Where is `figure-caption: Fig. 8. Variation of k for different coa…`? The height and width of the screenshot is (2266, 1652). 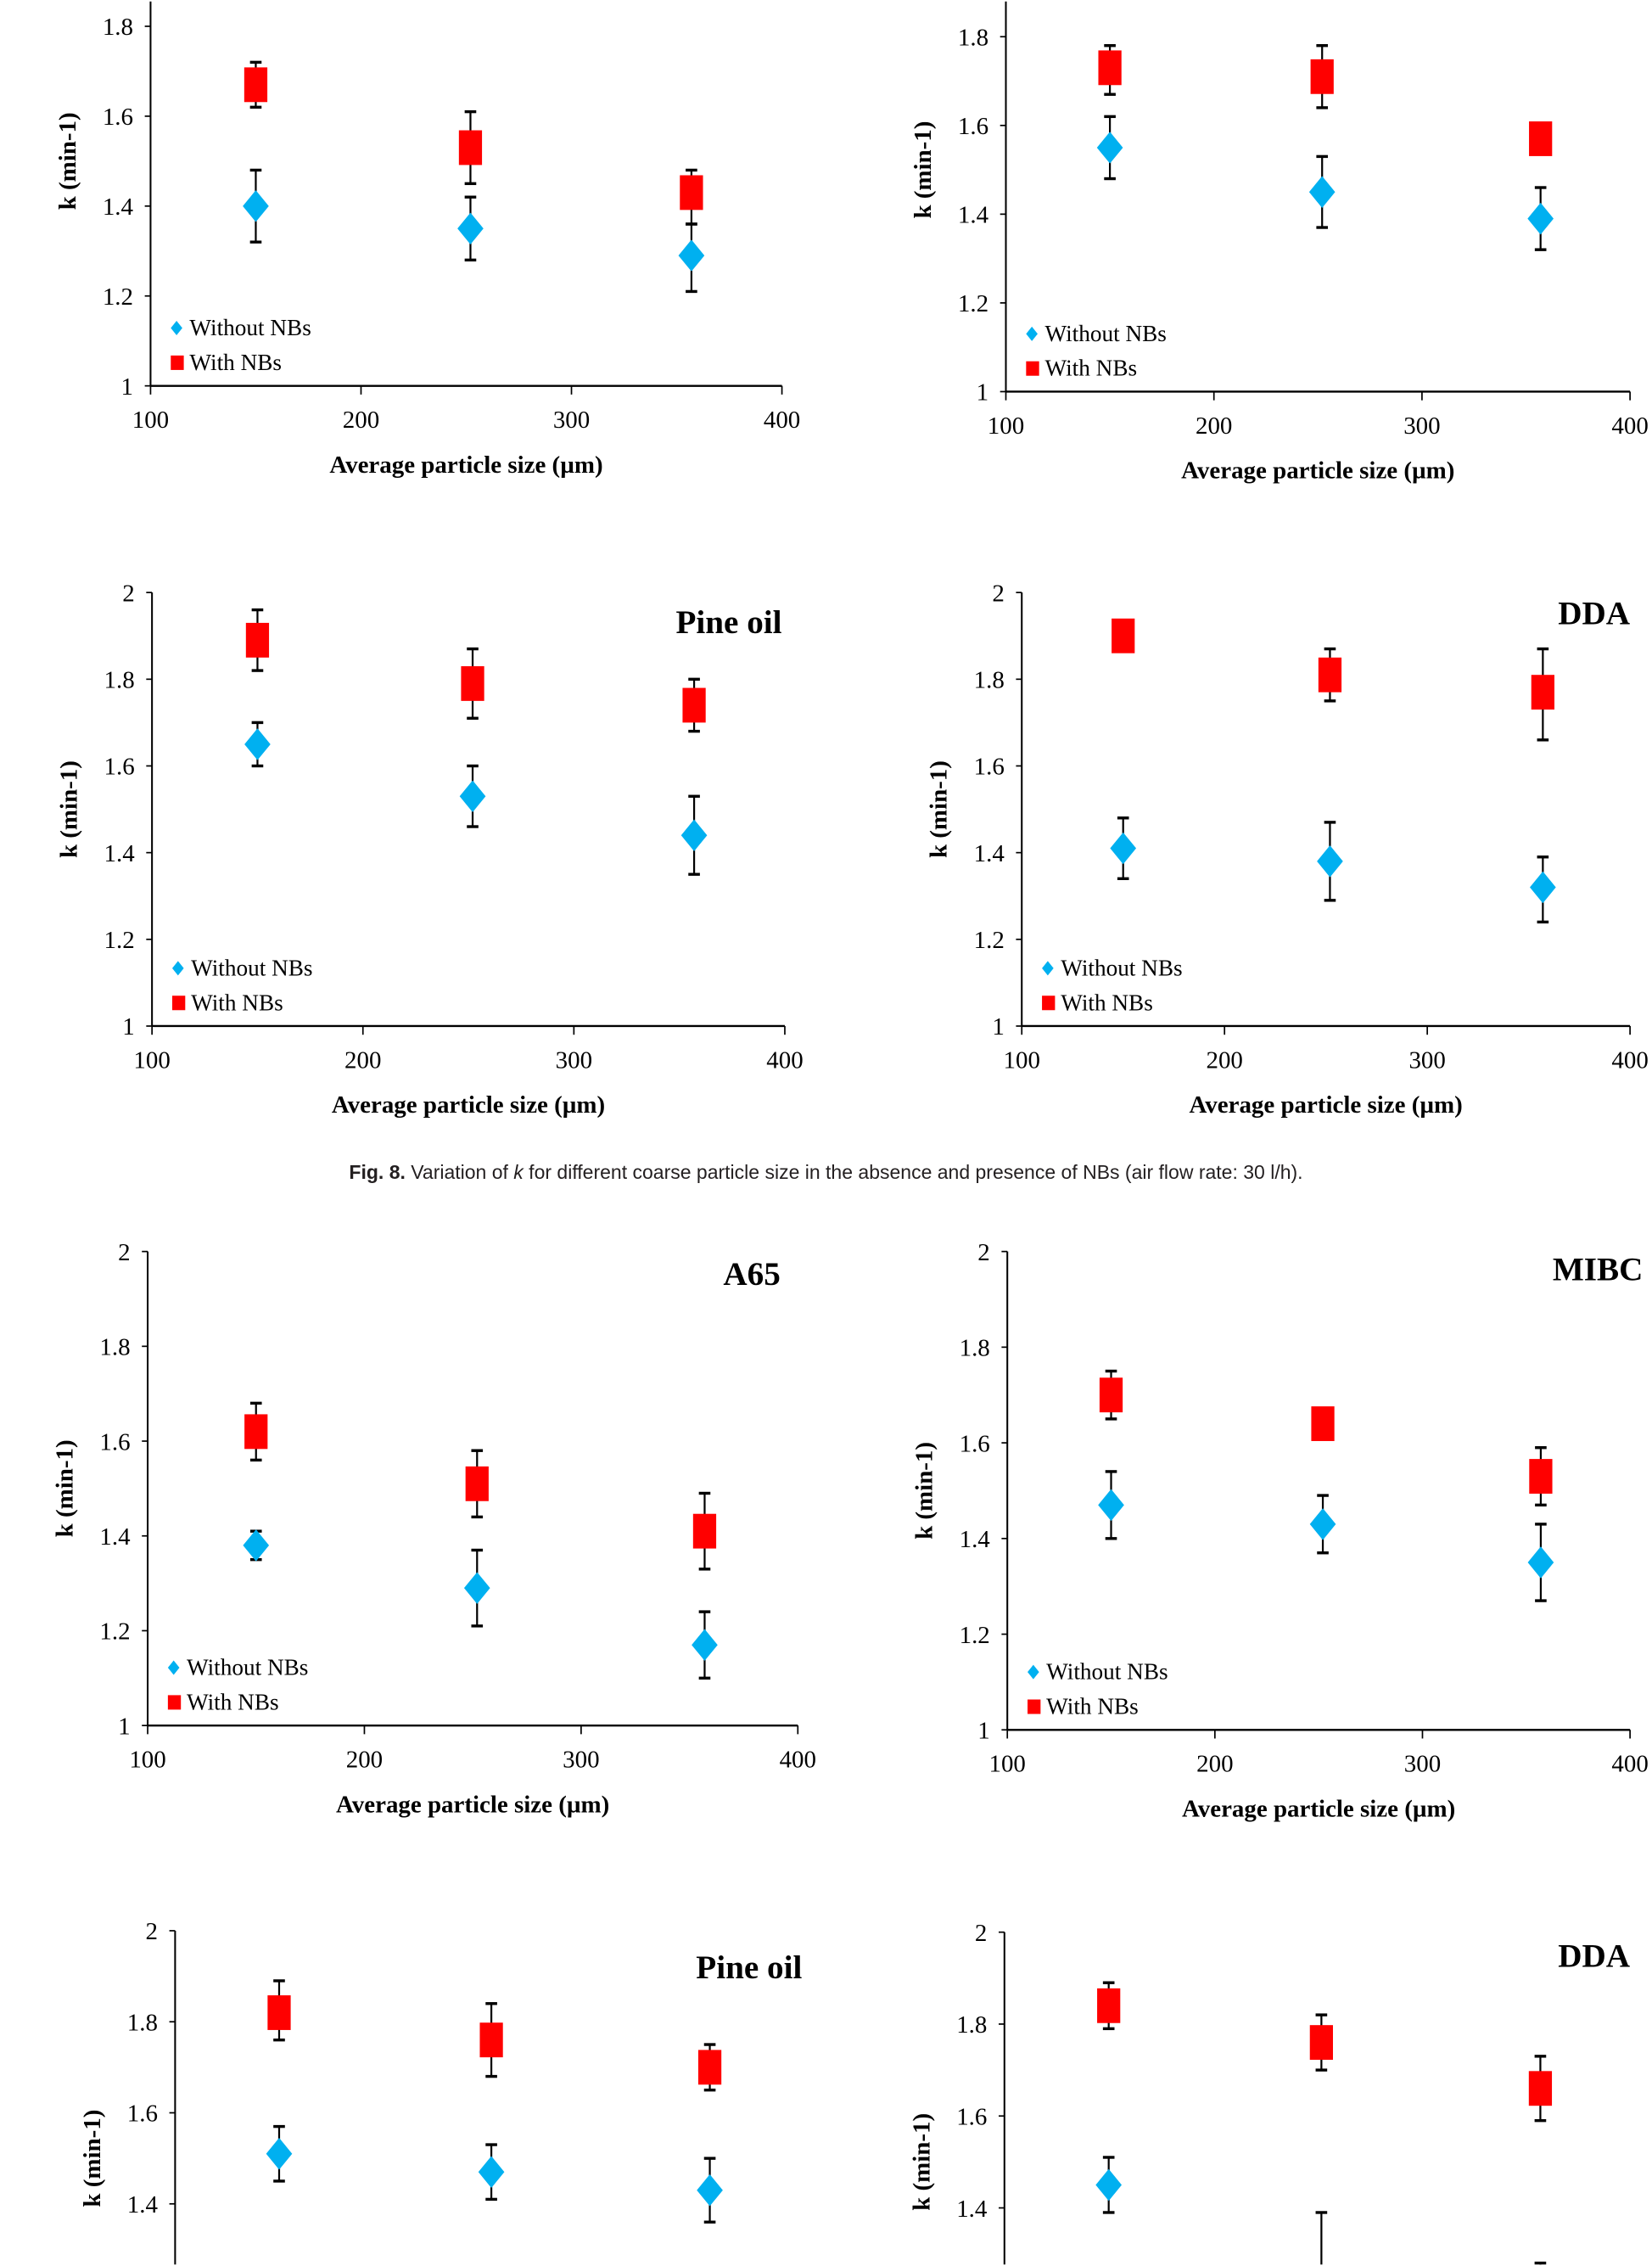 figure-caption: Fig. 8. Variation of k for different coa… is located at coordinates (826, 1173).